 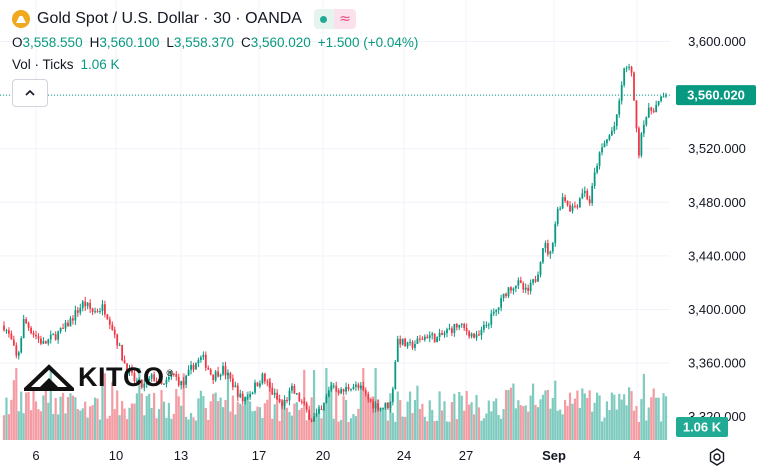 What do you see at coordinates (99, 377) in the screenshot?
I see `kitco-watermark: KITCO ®` at bounding box center [99, 377].